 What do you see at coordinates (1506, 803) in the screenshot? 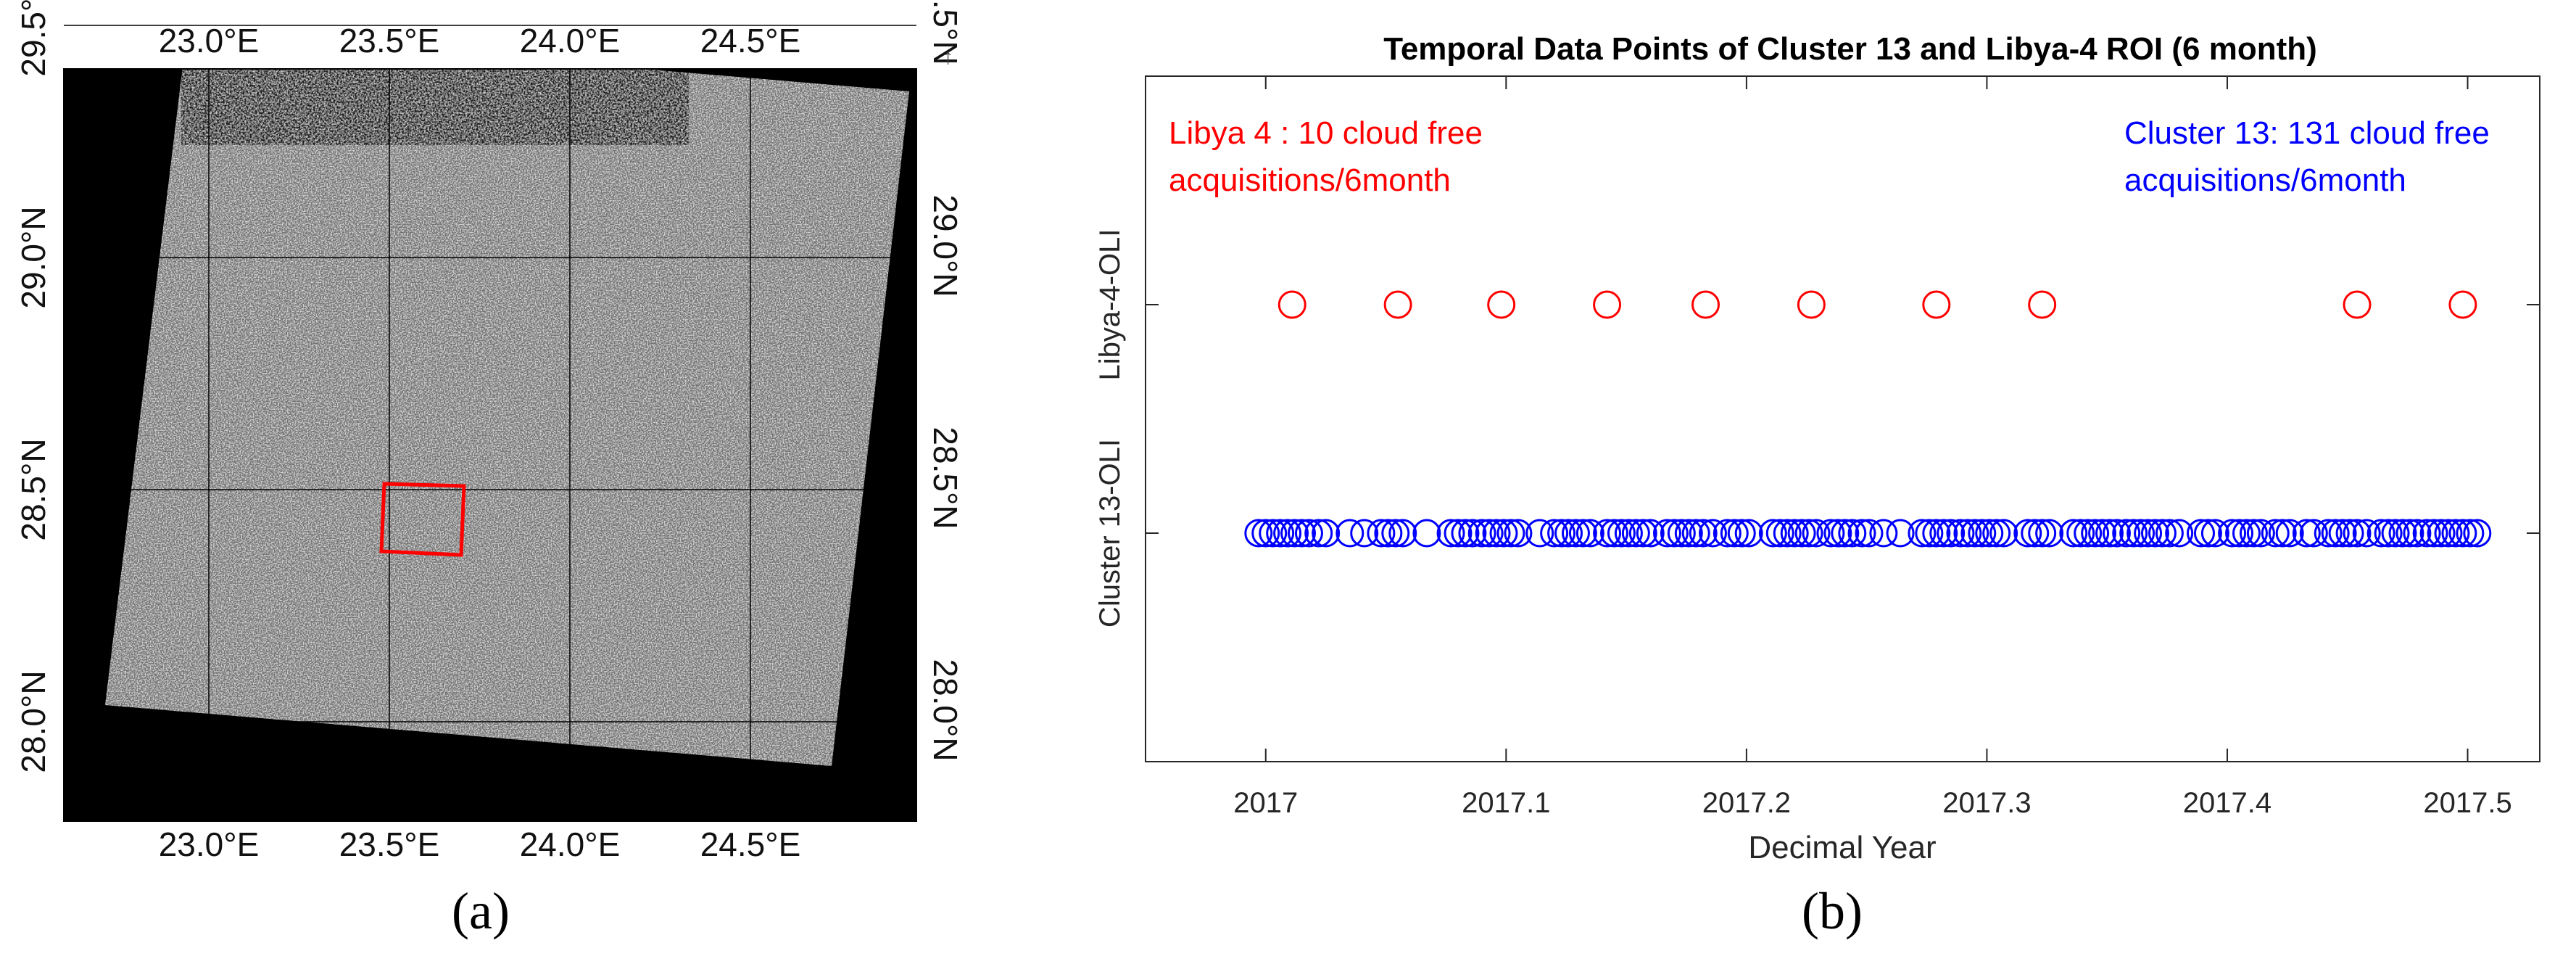
I see `x-tick-label: 2017.1` at bounding box center [1506, 803].